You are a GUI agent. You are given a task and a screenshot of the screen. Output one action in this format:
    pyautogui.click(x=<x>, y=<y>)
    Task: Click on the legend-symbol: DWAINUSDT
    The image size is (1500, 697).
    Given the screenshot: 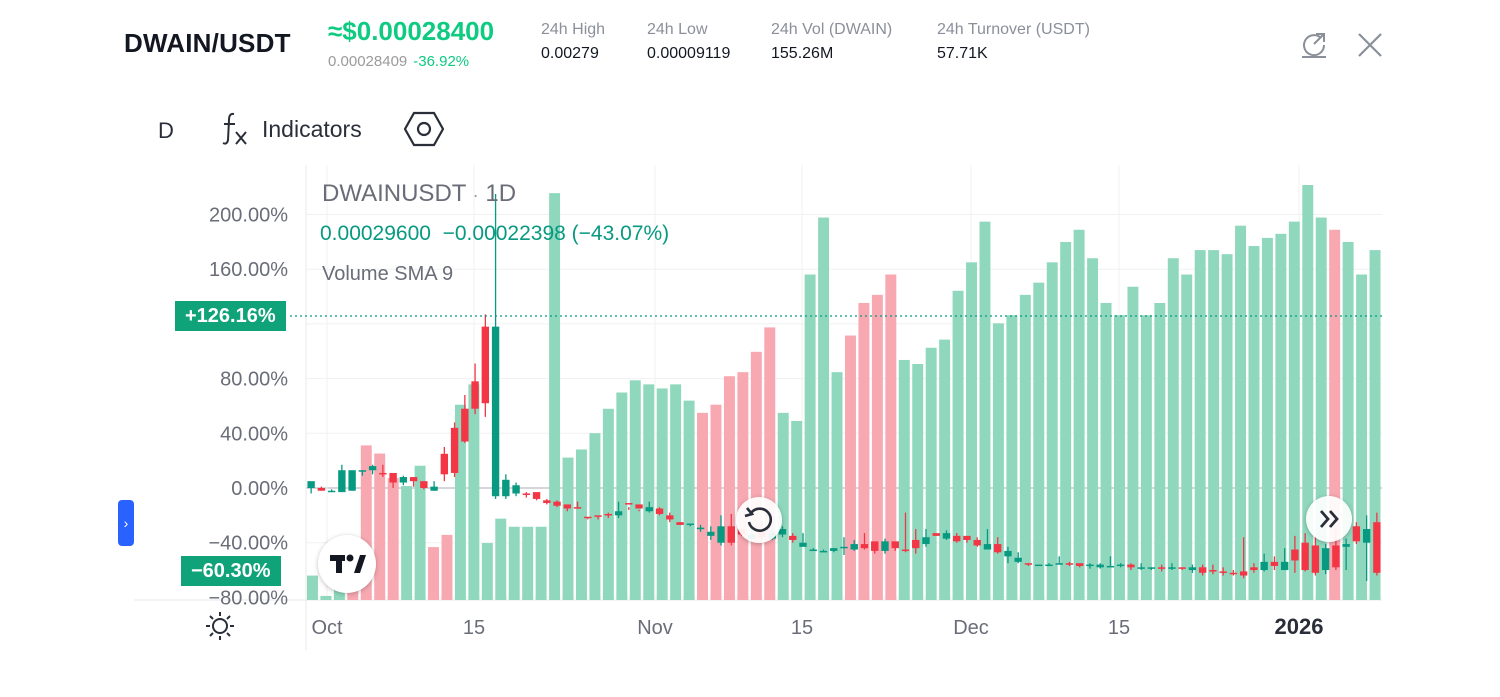 What is the action you would take?
    pyautogui.click(x=394, y=193)
    